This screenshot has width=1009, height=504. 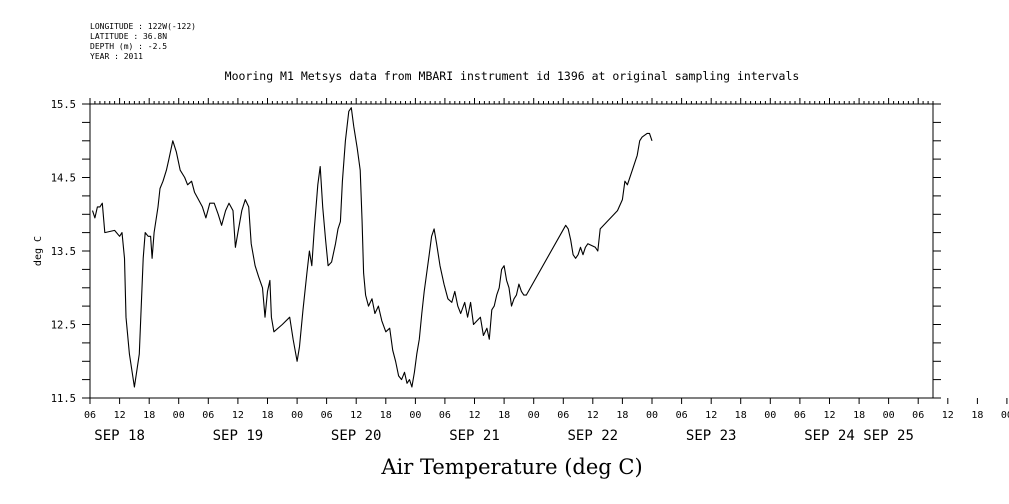 I want to click on x-date-label: SEP 25, so click(x=888, y=436).